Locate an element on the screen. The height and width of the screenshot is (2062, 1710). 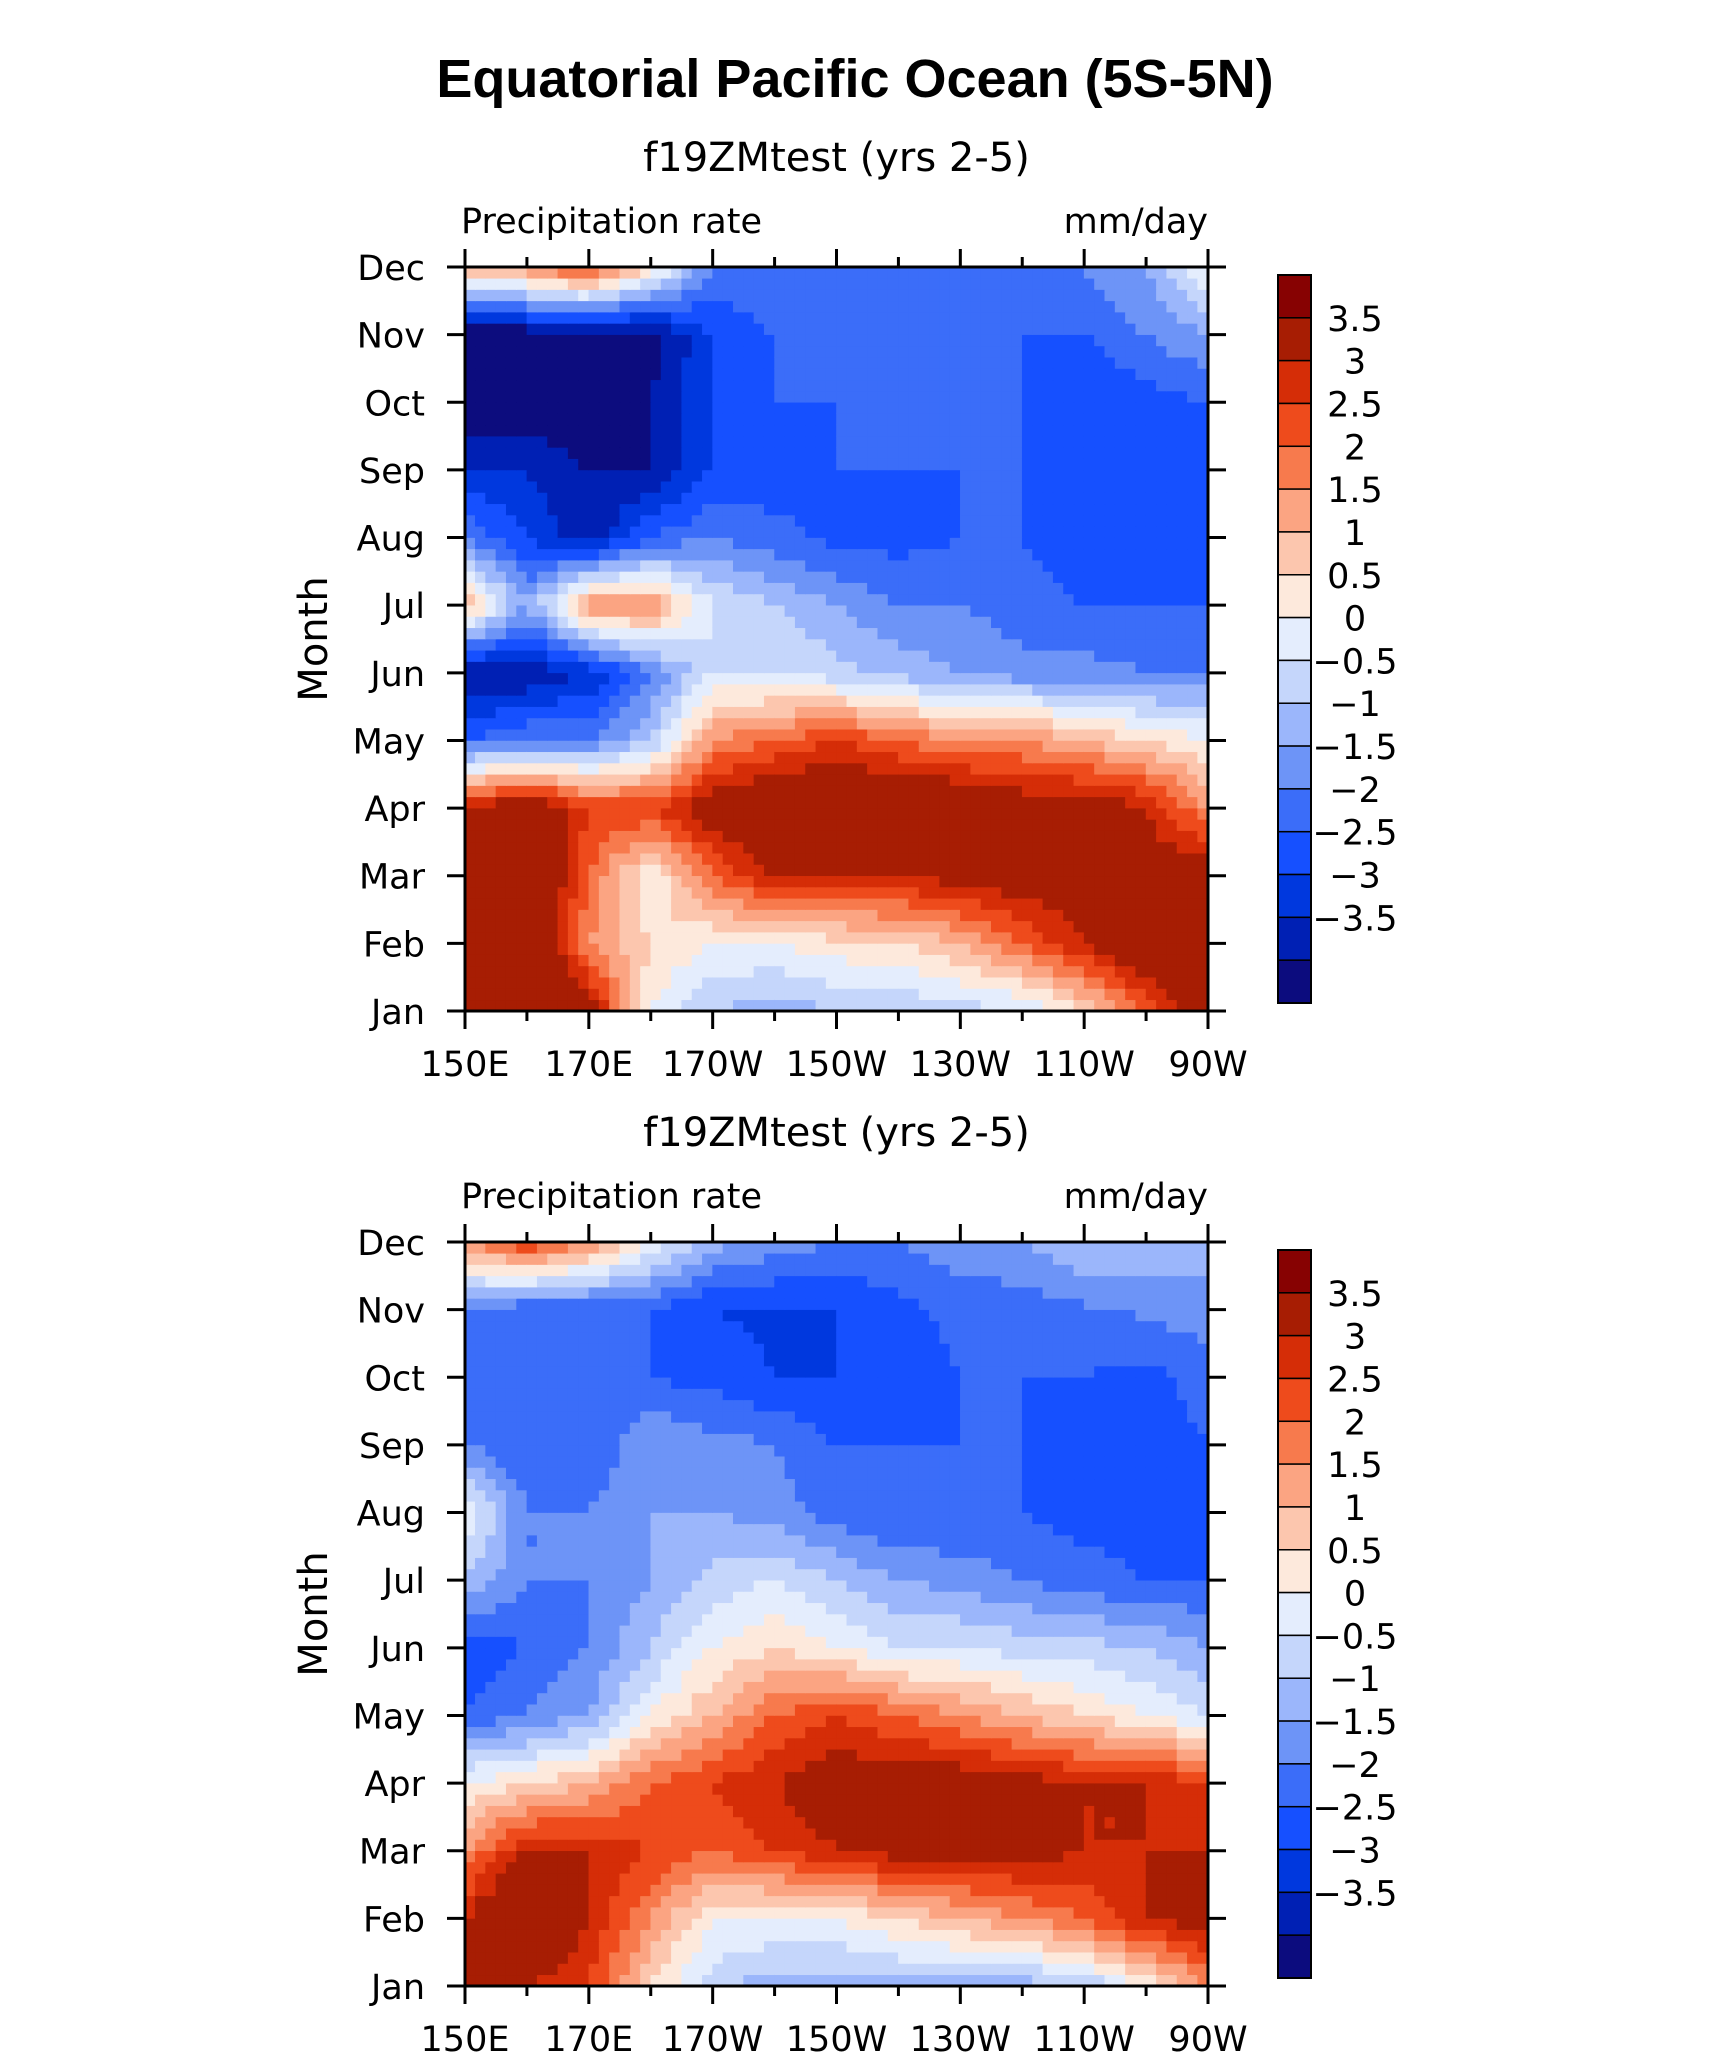
y-tick-label: Jul is located at coordinates (403, 607).